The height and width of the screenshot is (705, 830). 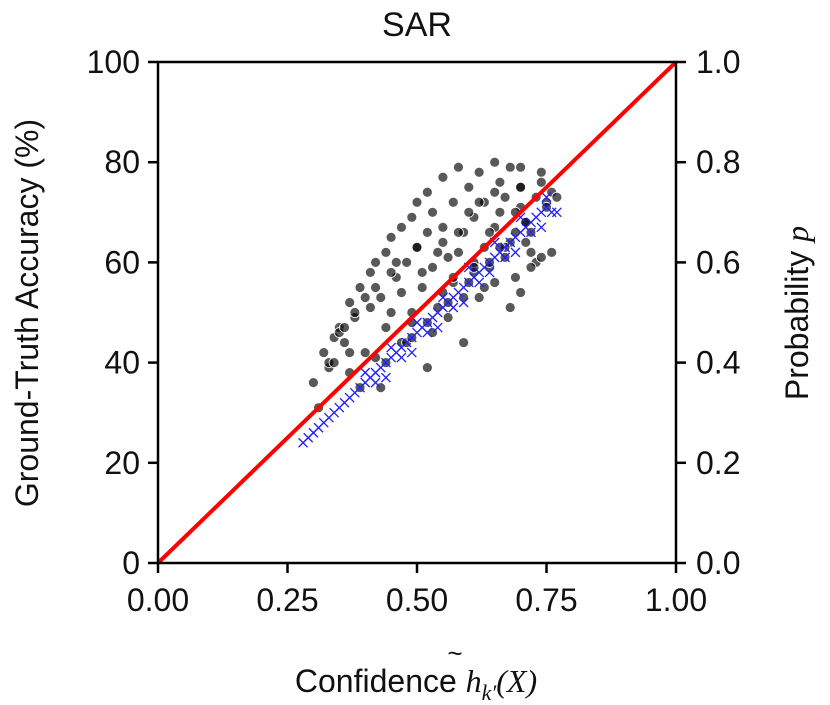 What do you see at coordinates (516, 681) in the screenshot?
I see `x-axis-label-suffix: (X)` at bounding box center [516, 681].